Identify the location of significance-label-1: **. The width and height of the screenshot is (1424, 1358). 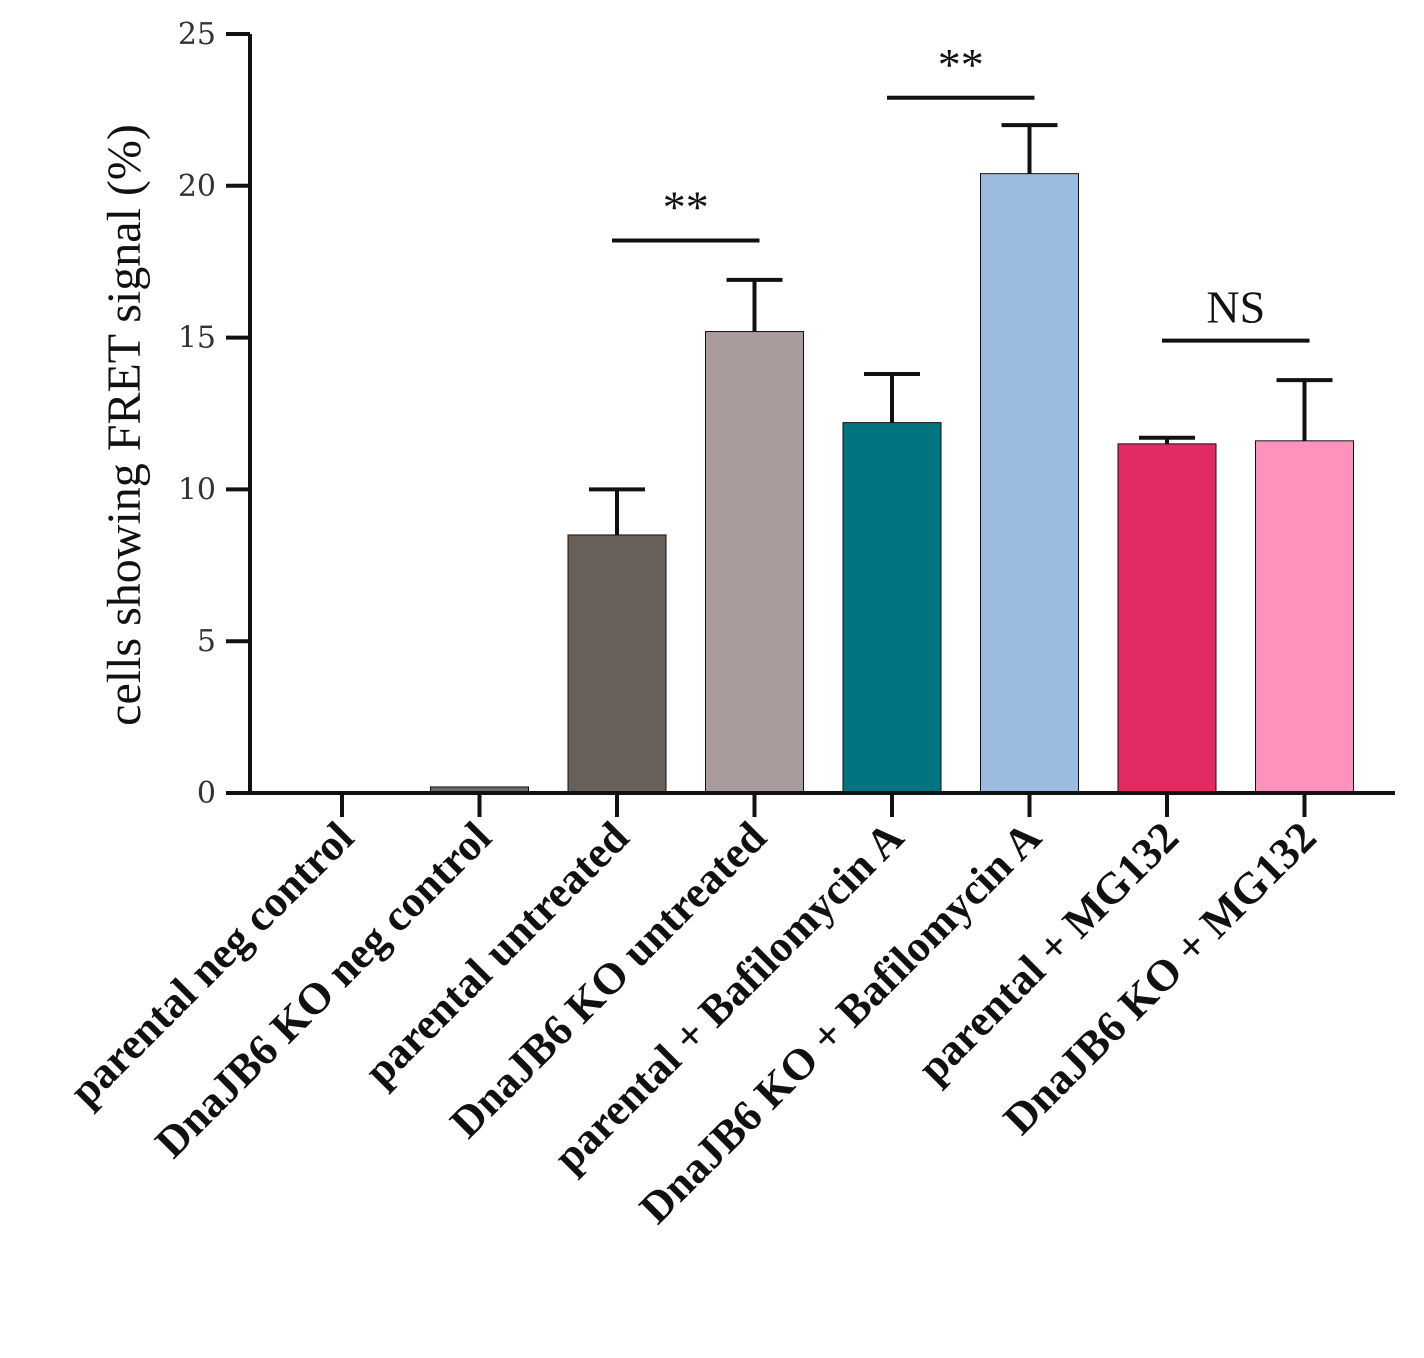
(686, 206).